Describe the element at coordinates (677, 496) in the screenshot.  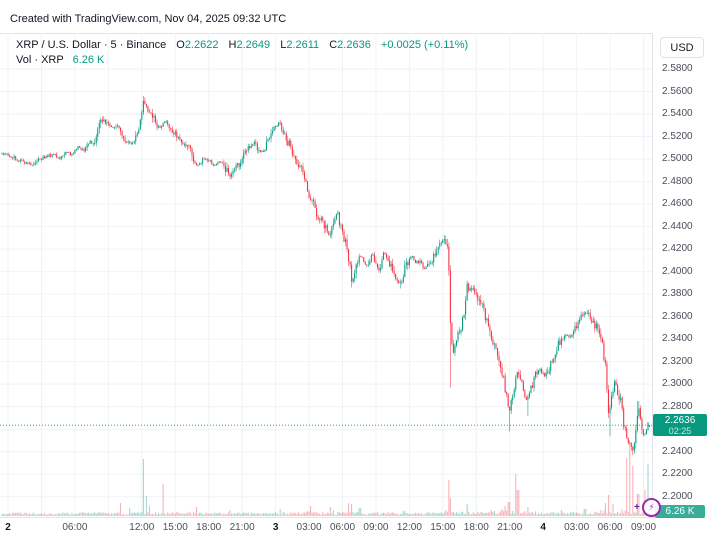
I see `price-tick-label: 2.2000` at that location.